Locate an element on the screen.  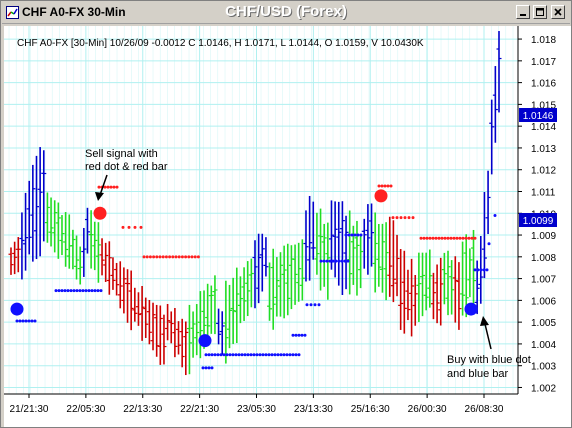
minimize-button is located at coordinates (523, 12).